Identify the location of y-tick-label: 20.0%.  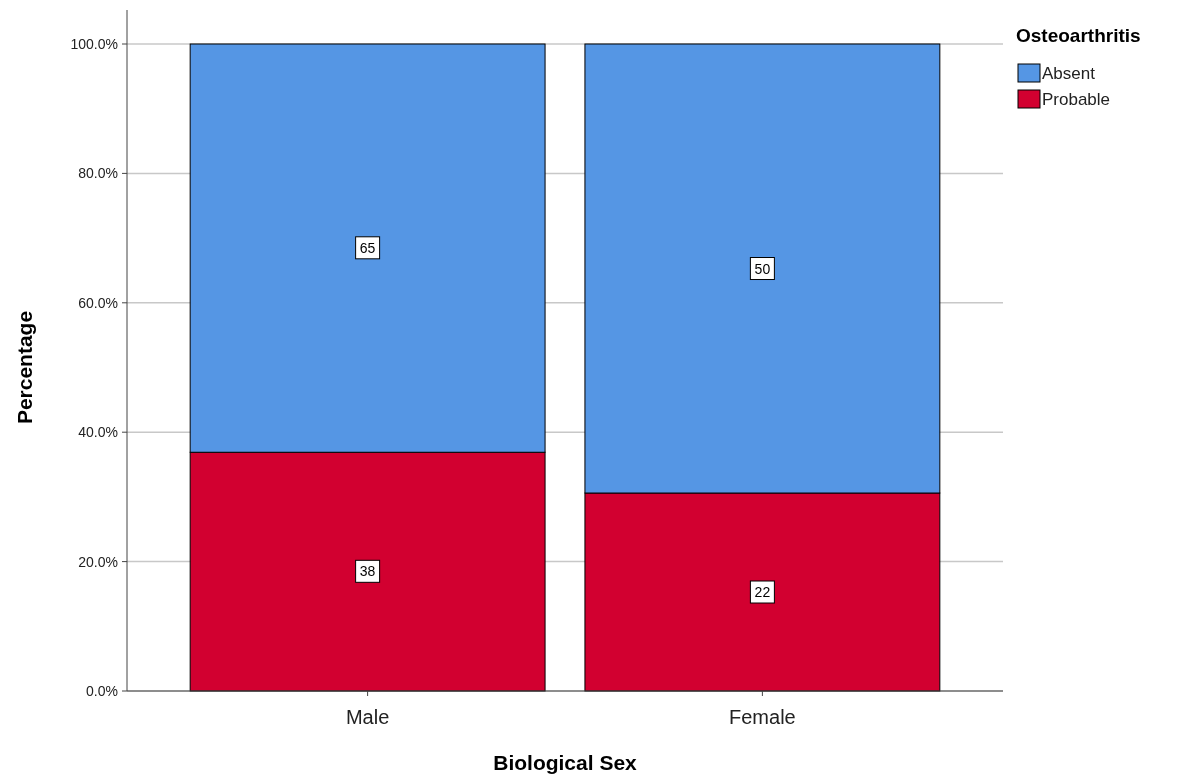
(98, 561).